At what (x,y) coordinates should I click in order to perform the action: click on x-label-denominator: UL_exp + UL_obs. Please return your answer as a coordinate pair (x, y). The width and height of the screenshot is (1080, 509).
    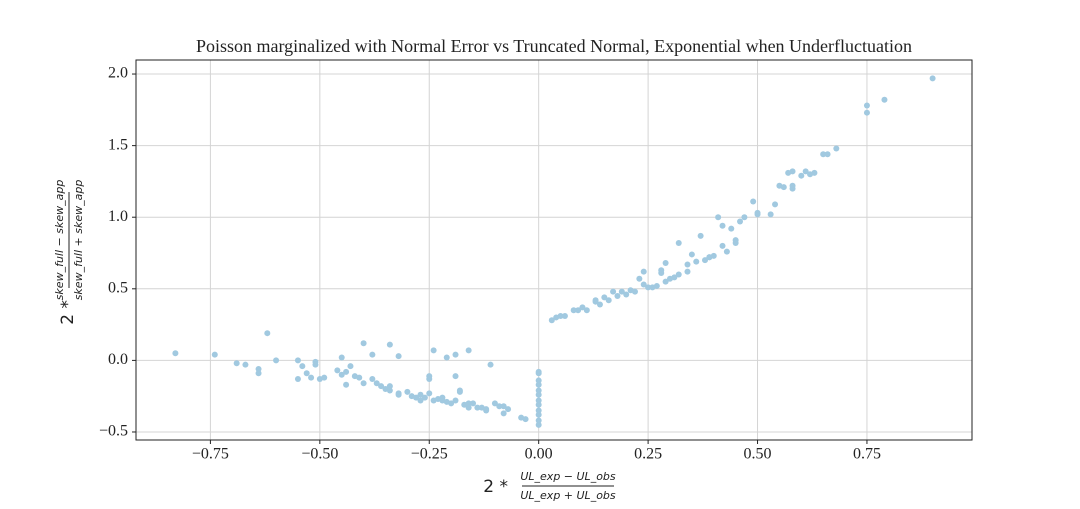
    Looking at the image, I should click on (568, 495).